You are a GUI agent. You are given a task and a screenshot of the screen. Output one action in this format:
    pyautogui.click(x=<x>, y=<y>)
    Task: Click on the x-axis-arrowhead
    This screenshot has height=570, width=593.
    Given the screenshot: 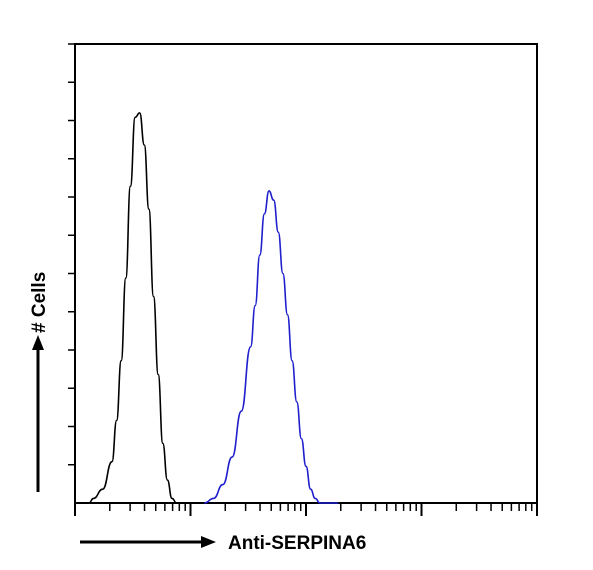 What is the action you would take?
    pyautogui.click(x=208, y=542)
    